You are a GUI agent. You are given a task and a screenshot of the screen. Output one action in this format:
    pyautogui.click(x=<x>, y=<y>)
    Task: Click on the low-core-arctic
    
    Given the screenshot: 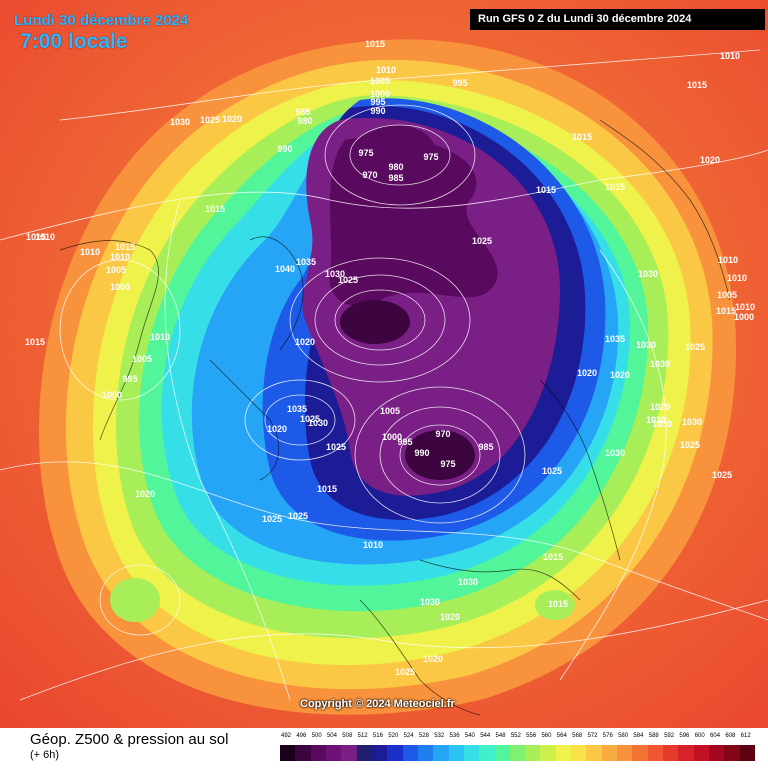 What is the action you would take?
    pyautogui.click(x=395, y=150)
    